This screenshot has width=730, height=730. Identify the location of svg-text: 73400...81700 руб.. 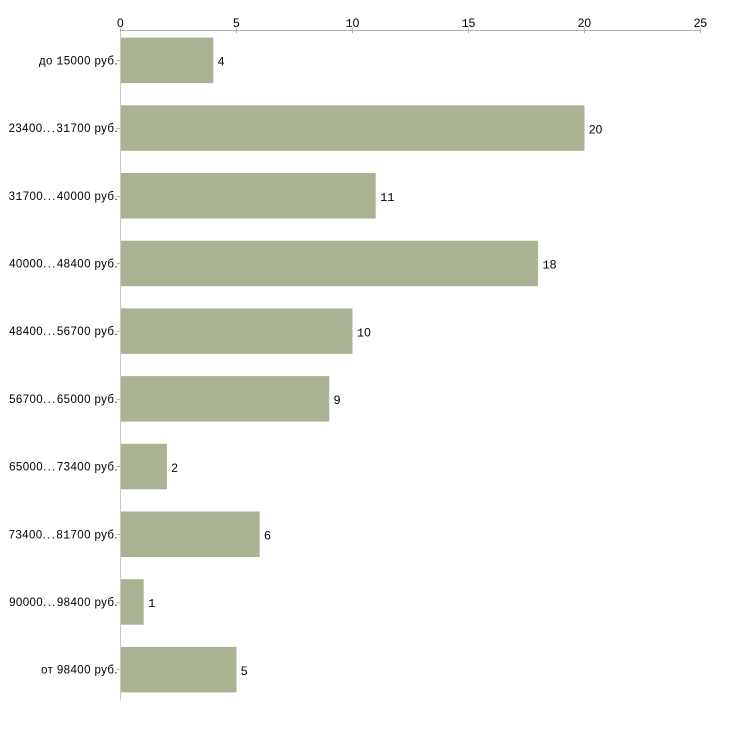
(63, 535).